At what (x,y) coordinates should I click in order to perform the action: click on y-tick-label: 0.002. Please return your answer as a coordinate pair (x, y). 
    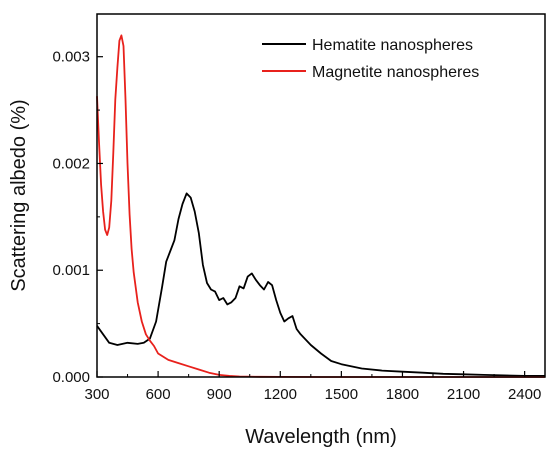
    Looking at the image, I should click on (71, 163).